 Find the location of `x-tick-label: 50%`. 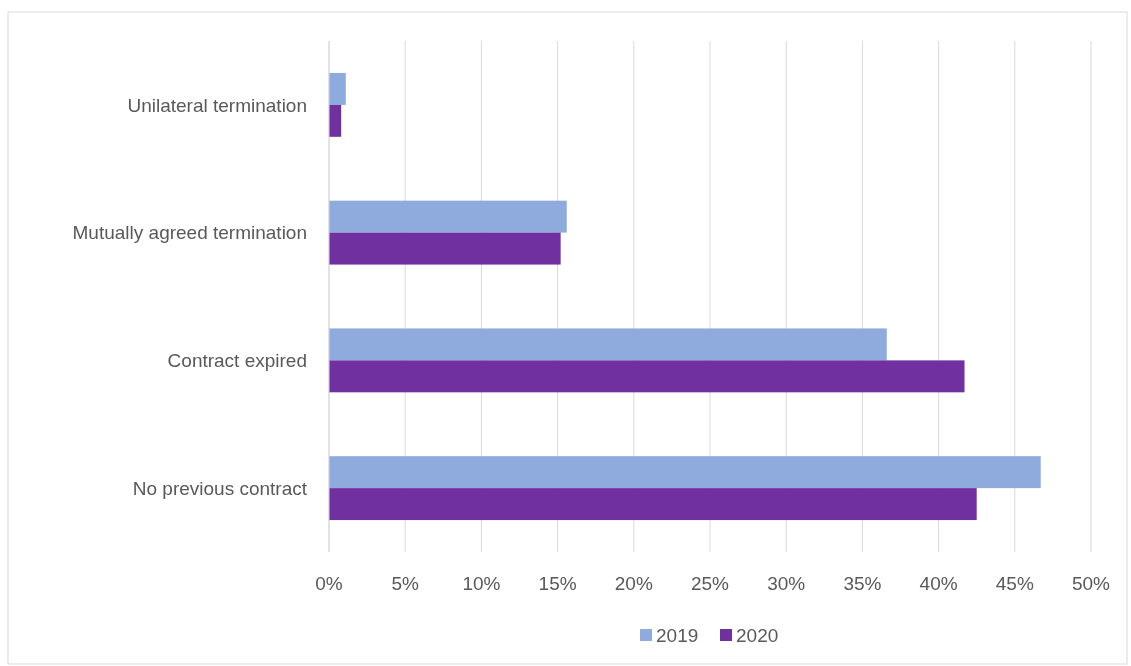

x-tick-label: 50% is located at coordinates (1091, 583).